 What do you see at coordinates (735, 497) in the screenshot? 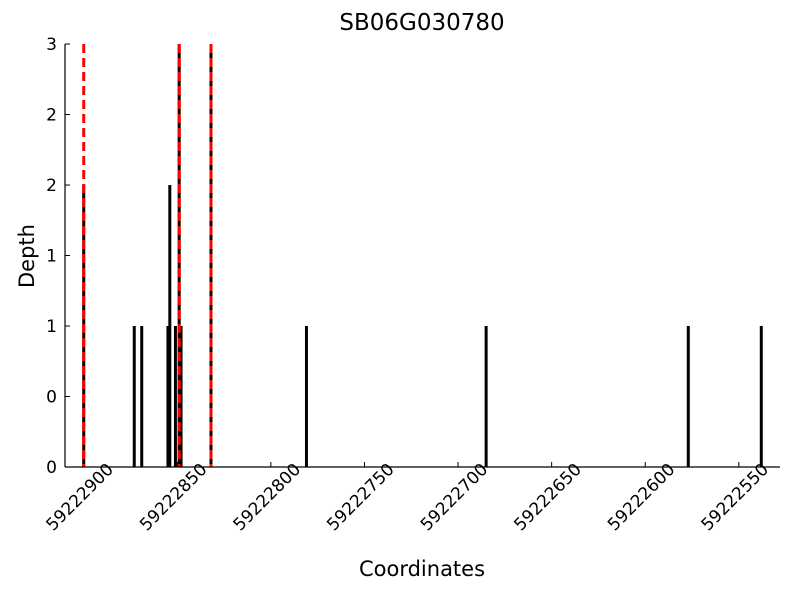
I see `x-tick-label: 59222550` at bounding box center [735, 497].